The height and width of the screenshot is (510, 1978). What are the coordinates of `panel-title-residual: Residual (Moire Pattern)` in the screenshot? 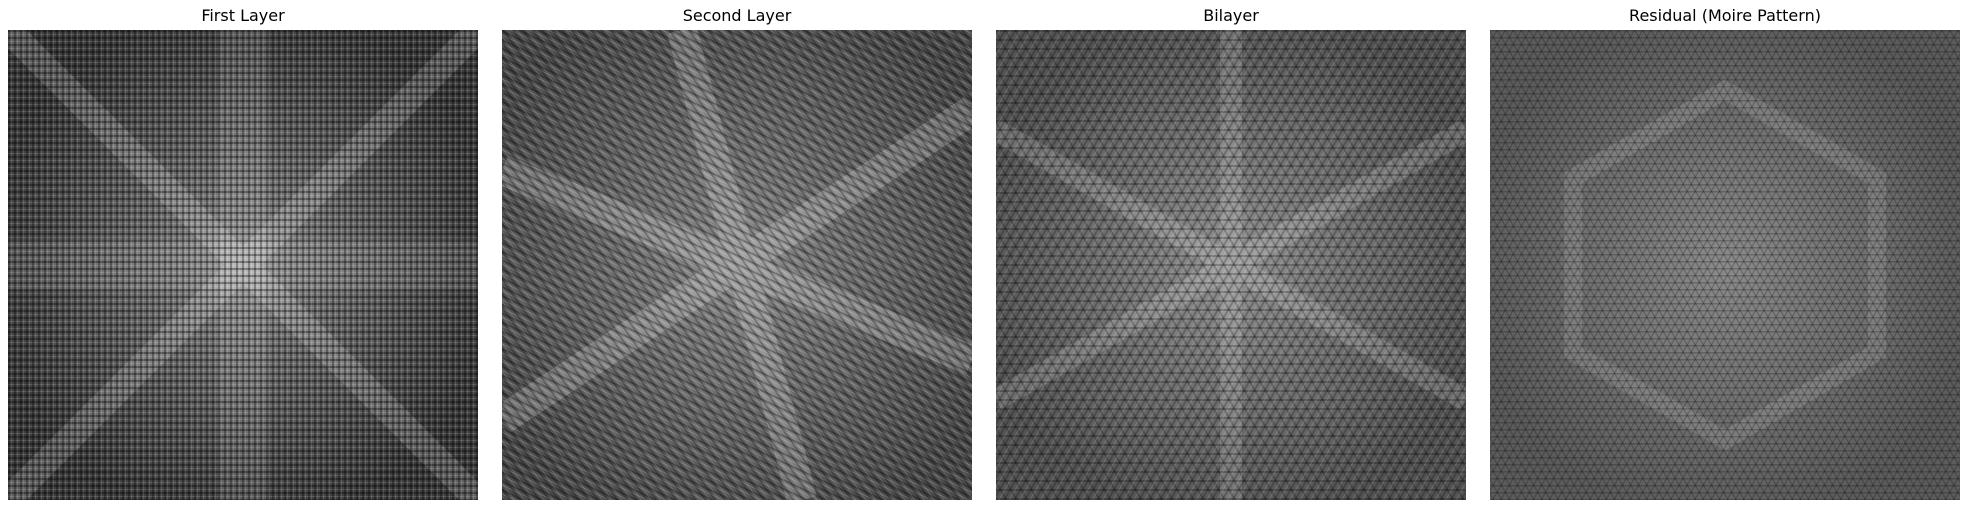 It's located at (1725, 15).